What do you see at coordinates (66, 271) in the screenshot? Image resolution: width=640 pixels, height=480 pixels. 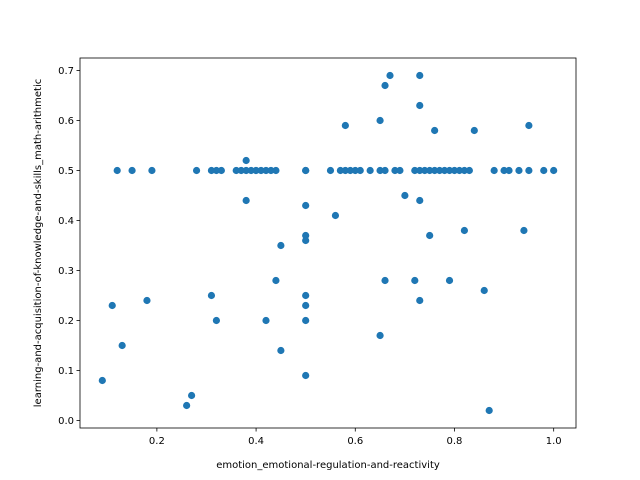 I see `y-tick-label: 0.3` at bounding box center [66, 271].